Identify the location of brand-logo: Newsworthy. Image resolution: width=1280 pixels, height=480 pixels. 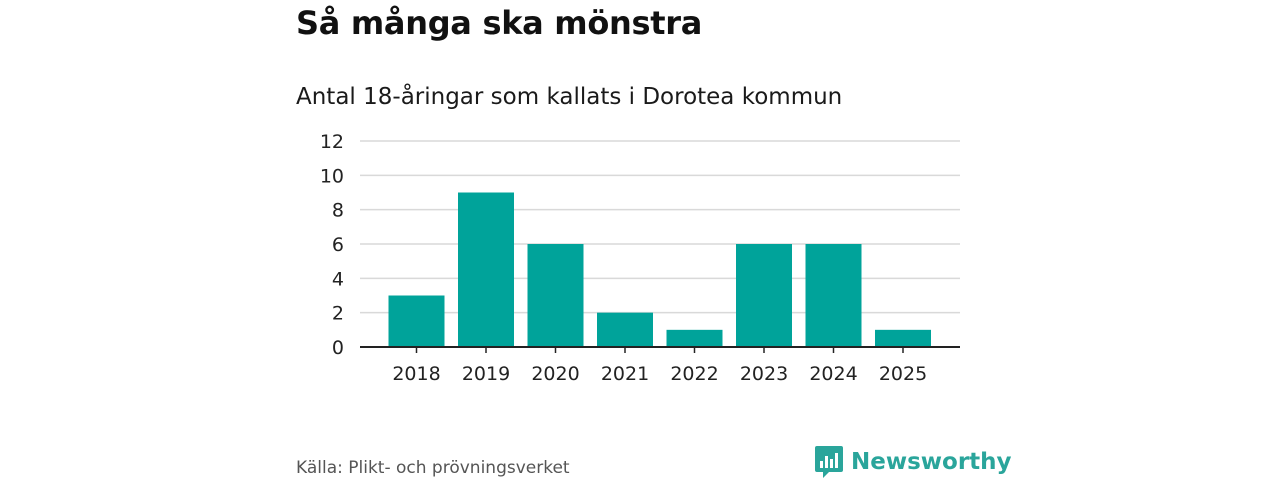
(913, 462).